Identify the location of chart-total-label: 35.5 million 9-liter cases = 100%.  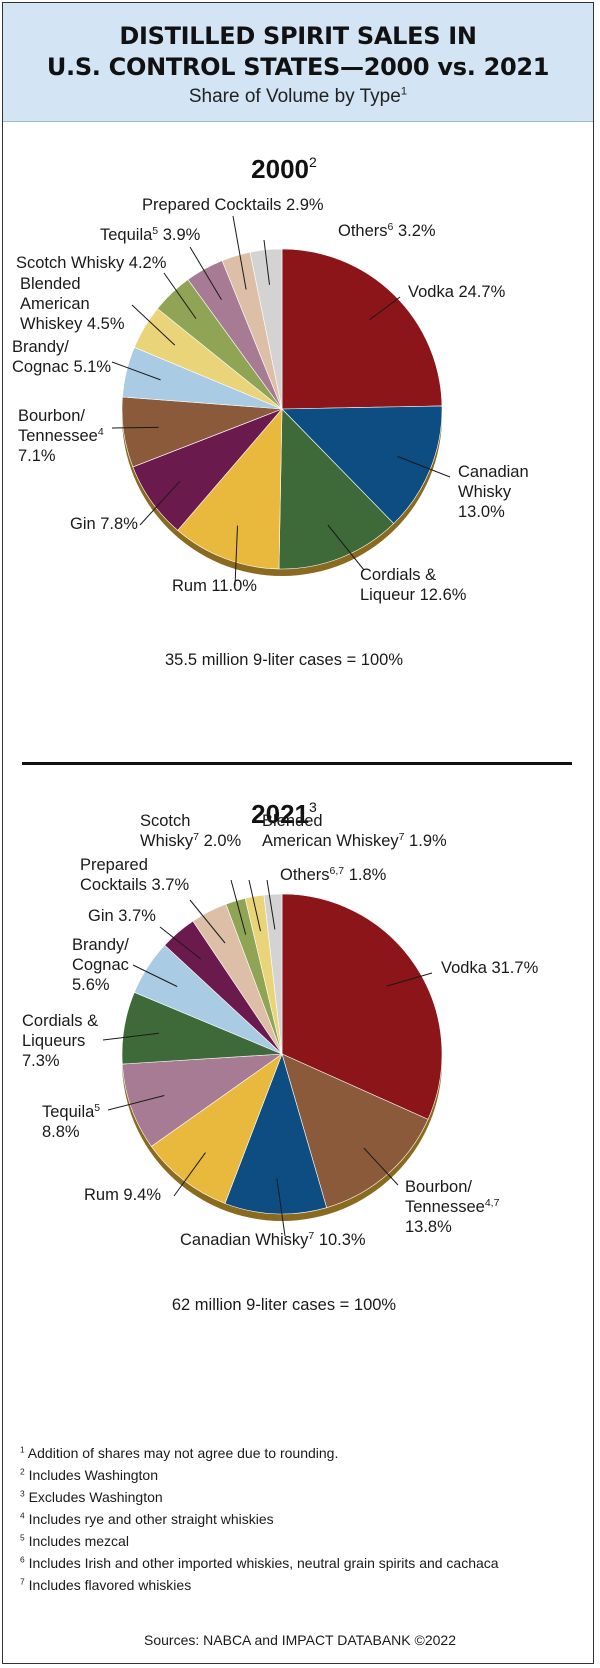
(284, 660).